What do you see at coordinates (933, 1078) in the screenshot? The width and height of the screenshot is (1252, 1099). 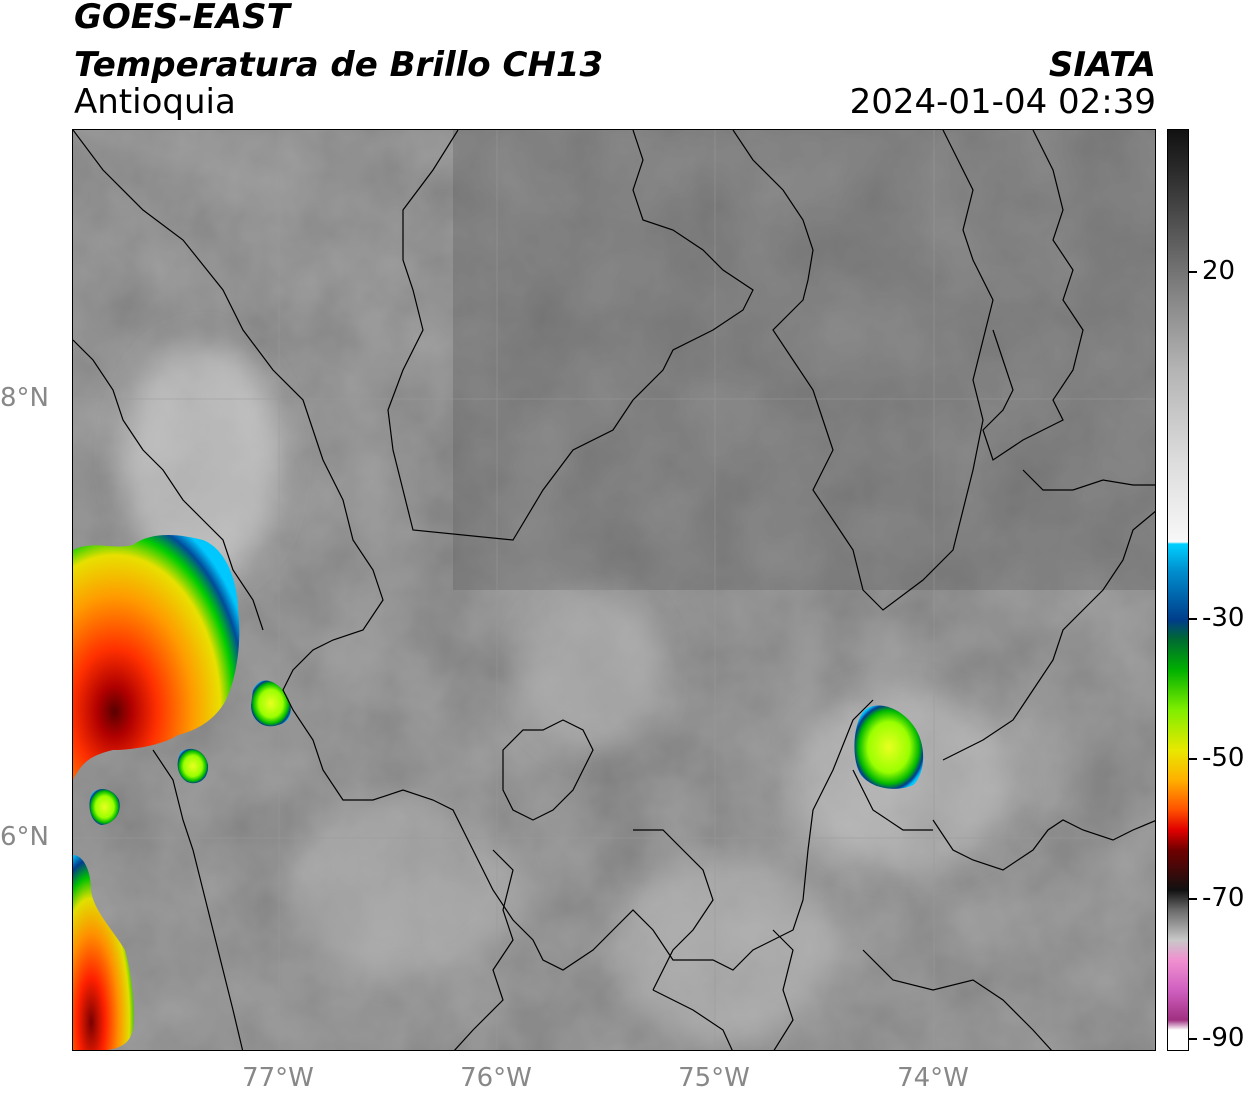 I see `lon-label: 74°W` at bounding box center [933, 1078].